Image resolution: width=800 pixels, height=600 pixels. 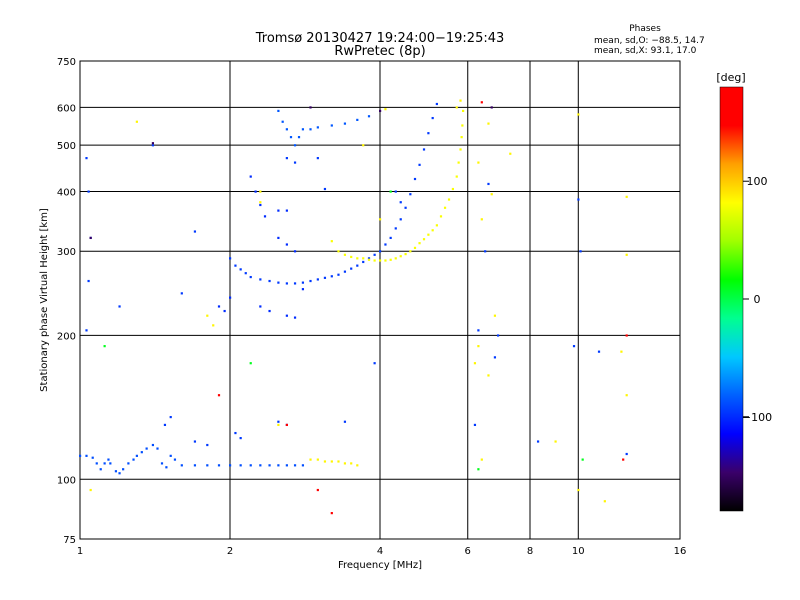 I want to click on x-tick-label: 10, so click(x=578, y=551).